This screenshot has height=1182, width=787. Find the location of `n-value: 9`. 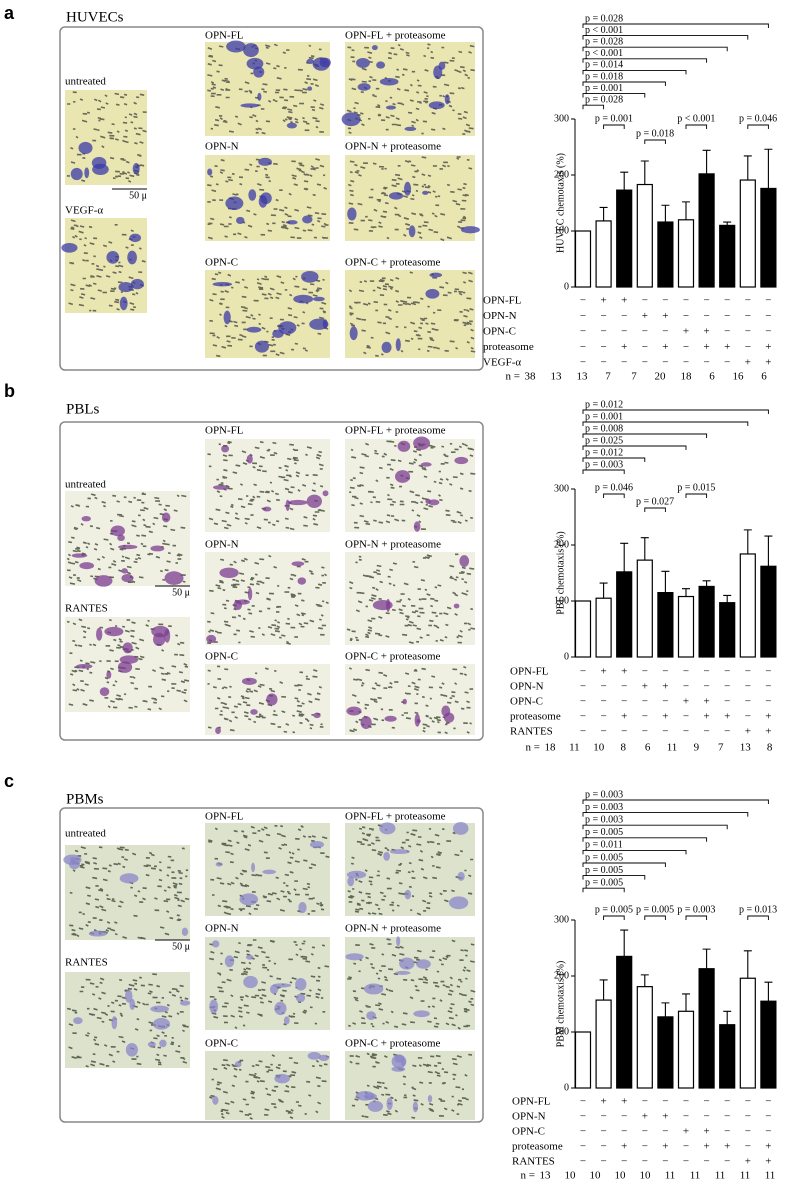

n-value: 9 is located at coordinates (697, 748).